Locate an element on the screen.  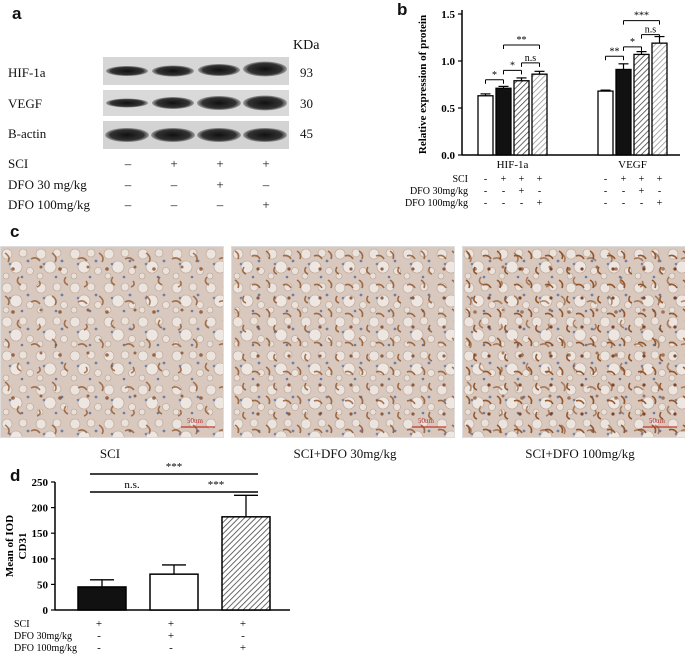
y-axis-label: Mean of IOD is located at coordinates (10, 546).